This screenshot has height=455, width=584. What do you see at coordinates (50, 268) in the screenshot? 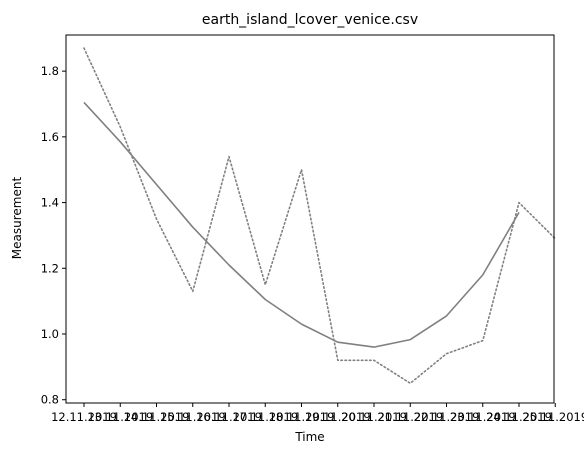
I see `y-tick-label: 1.2` at bounding box center [50, 268].